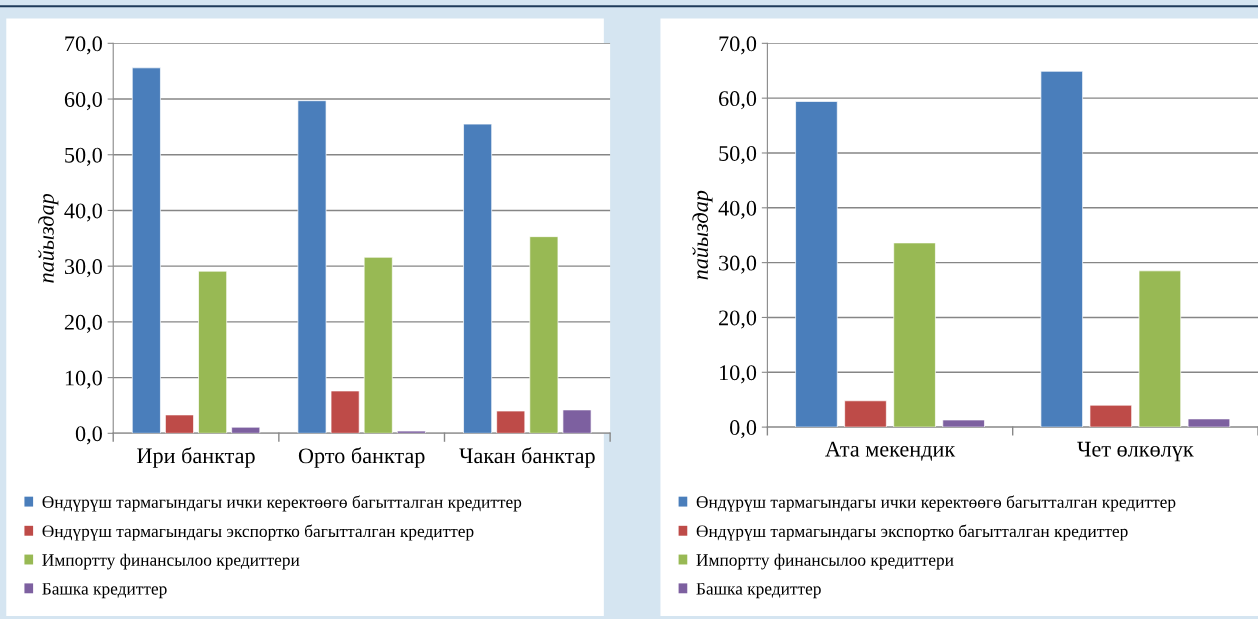 The width and height of the screenshot is (1258, 619). Describe the element at coordinates (890, 451) in the screenshot. I see `x-tick-label: Ата мекендик` at that location.